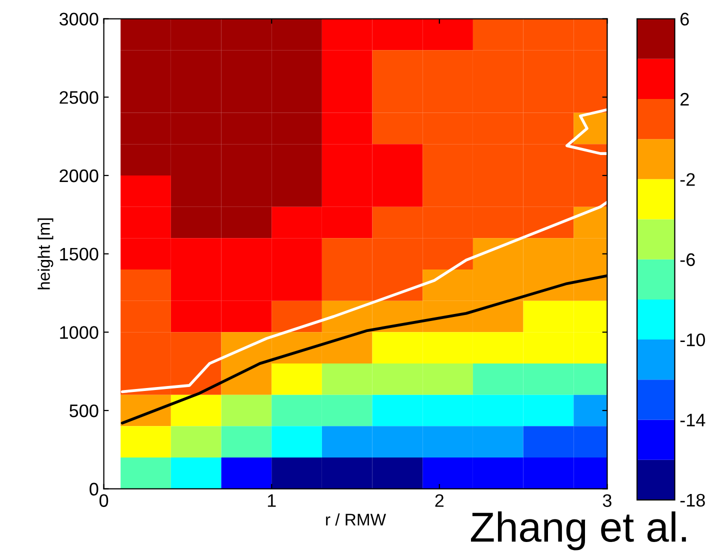  What do you see at coordinates (46, 254) in the screenshot?
I see `y-axis-title: height [m]` at bounding box center [46, 254].